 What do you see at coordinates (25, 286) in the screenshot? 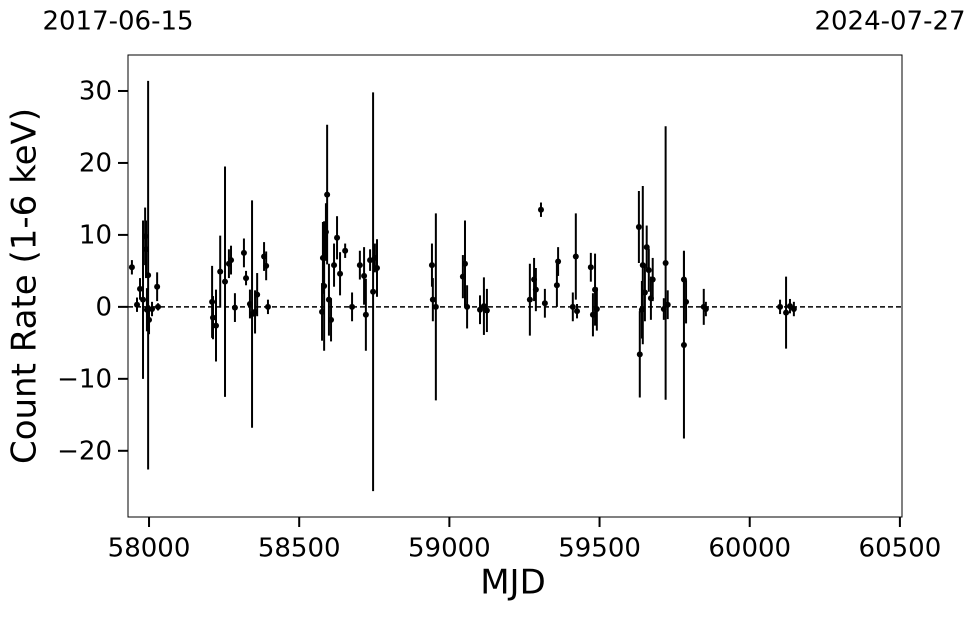
I see `y-axis-label: Count Rate (1-6 keV)` at bounding box center [25, 286].